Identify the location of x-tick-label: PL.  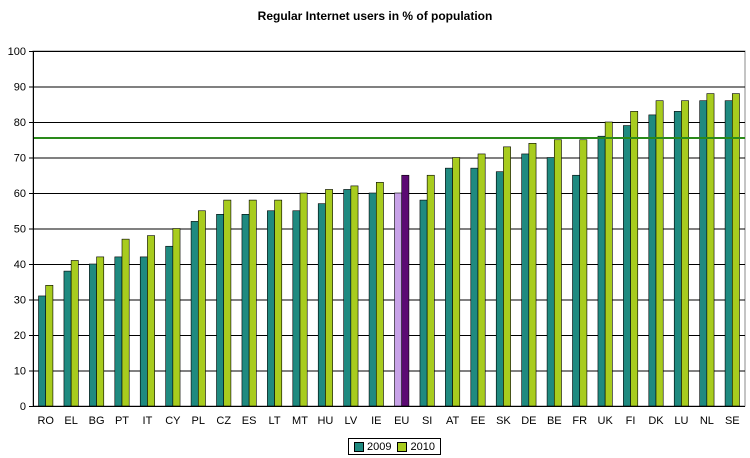
(198, 421).